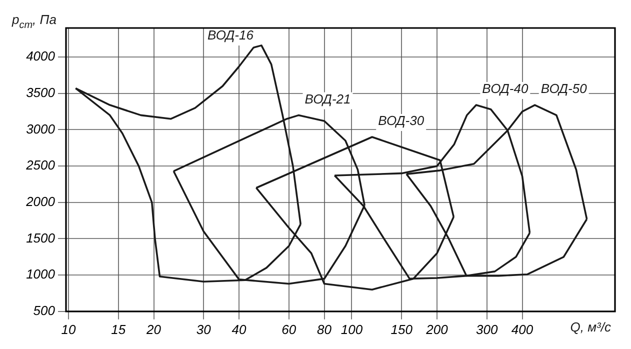 Image resolution: width=631 pixels, height=349 pixels. I want to click on x-tick-label: 80, so click(324, 329).